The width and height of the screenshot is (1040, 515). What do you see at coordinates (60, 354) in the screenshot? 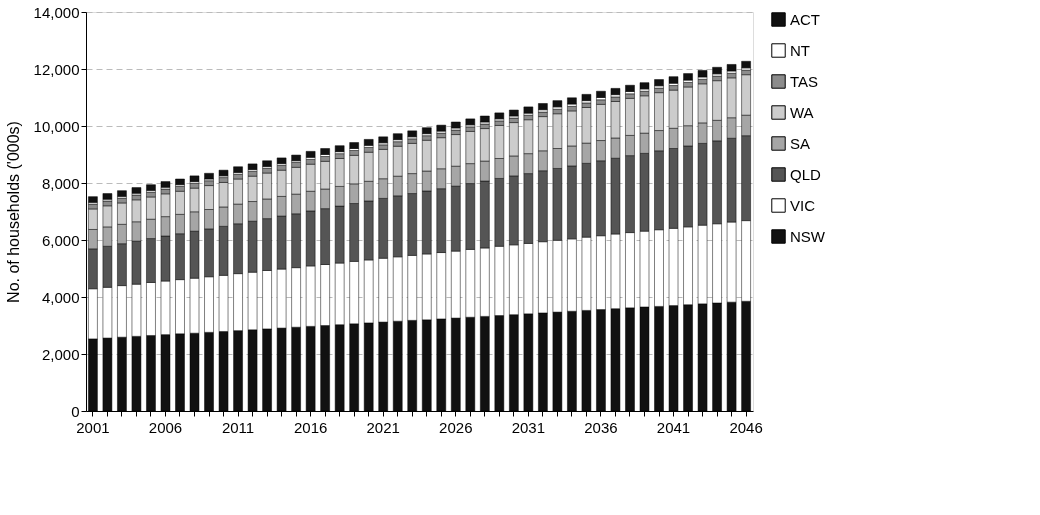
I see `y-tick-label: 2,000` at bounding box center [60, 354].